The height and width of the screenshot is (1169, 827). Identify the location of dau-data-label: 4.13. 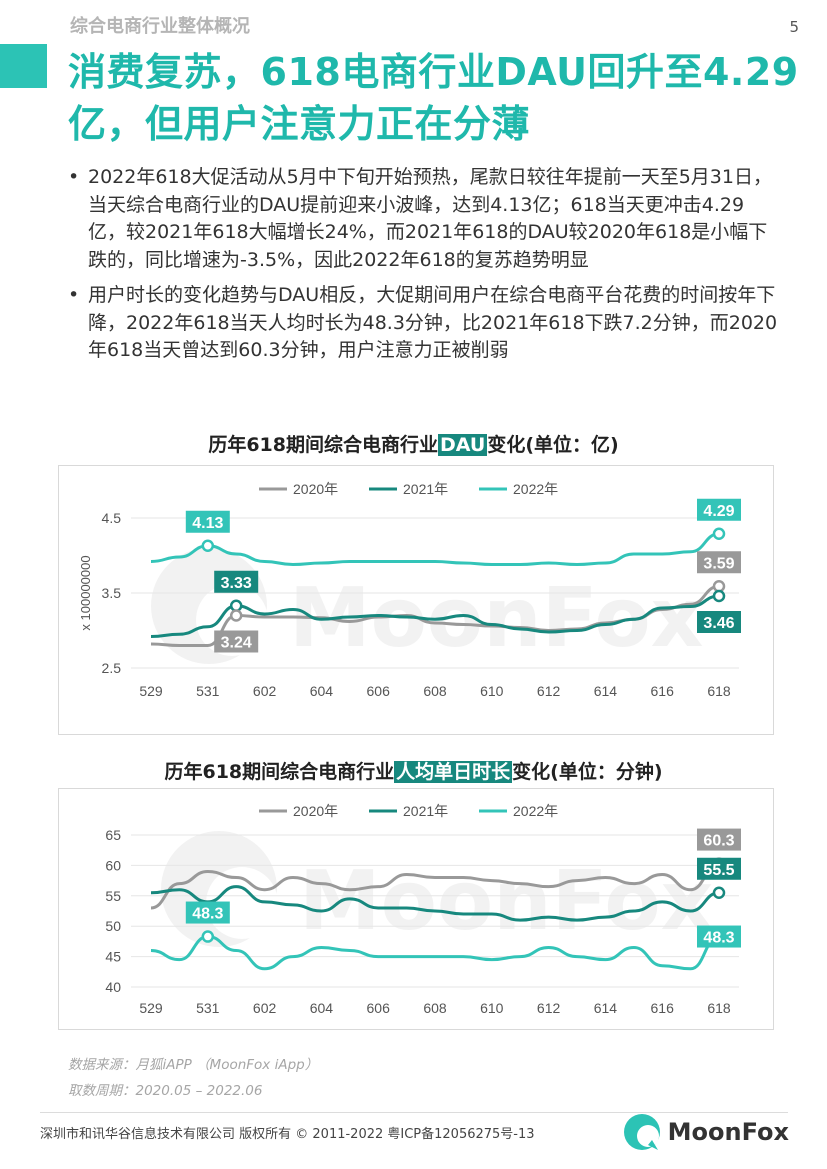
(207, 521).